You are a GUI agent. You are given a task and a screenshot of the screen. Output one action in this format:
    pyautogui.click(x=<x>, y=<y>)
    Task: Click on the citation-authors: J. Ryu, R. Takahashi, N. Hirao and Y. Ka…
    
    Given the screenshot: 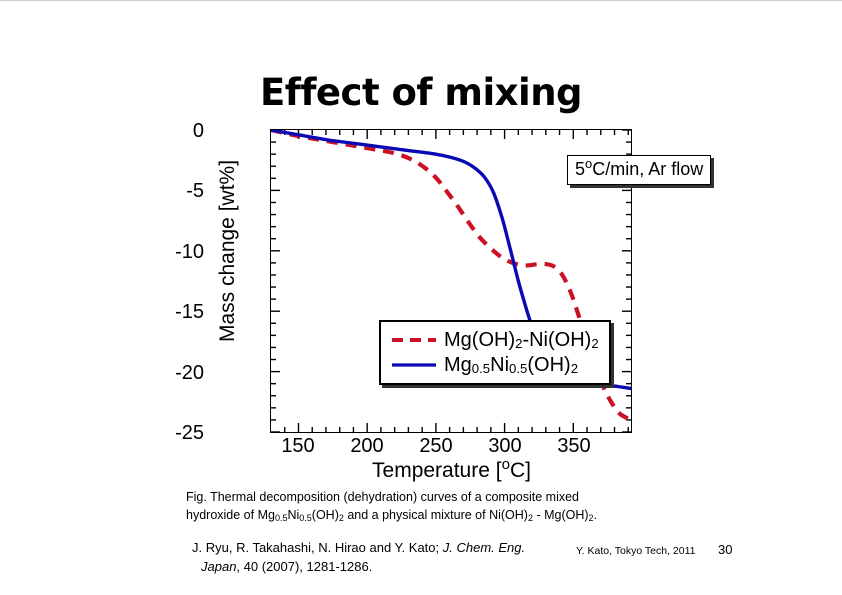 What is the action you would take?
    pyautogui.click(x=317, y=547)
    